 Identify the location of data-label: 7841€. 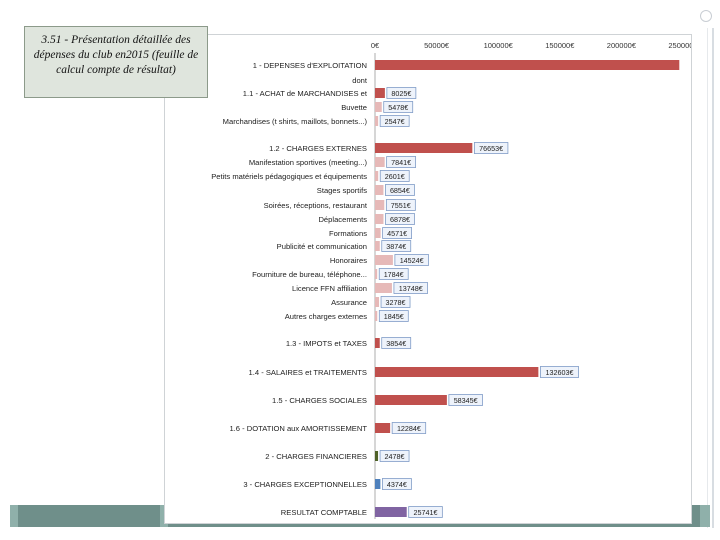
(401, 162).